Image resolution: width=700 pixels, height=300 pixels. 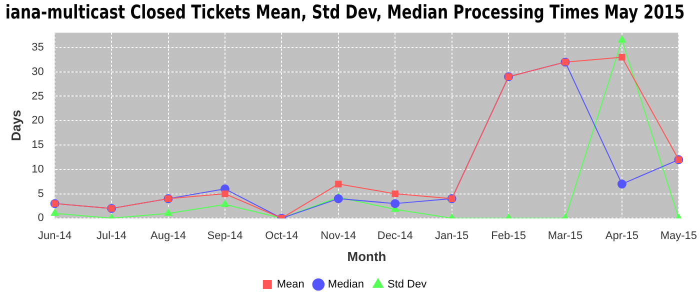 What do you see at coordinates (565, 236) in the screenshot?
I see `x-tick-label: Mar-15` at bounding box center [565, 236].